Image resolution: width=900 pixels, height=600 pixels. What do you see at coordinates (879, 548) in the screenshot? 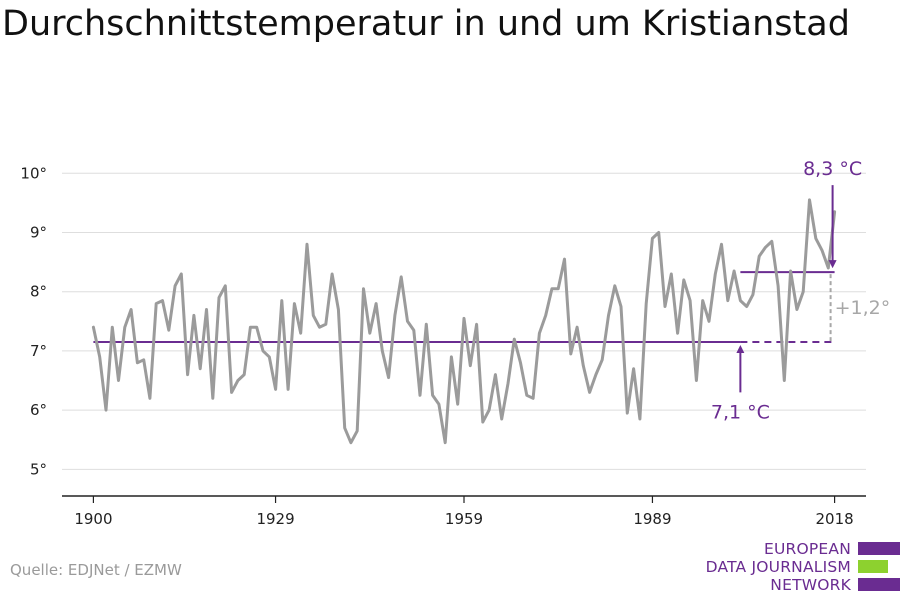
I see `logo-bar-top` at bounding box center [879, 548].